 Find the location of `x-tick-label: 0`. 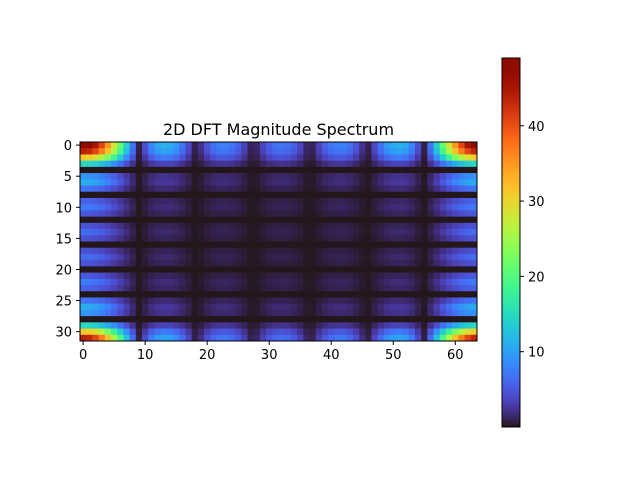

x-tick-label: 0 is located at coordinates (83, 355).